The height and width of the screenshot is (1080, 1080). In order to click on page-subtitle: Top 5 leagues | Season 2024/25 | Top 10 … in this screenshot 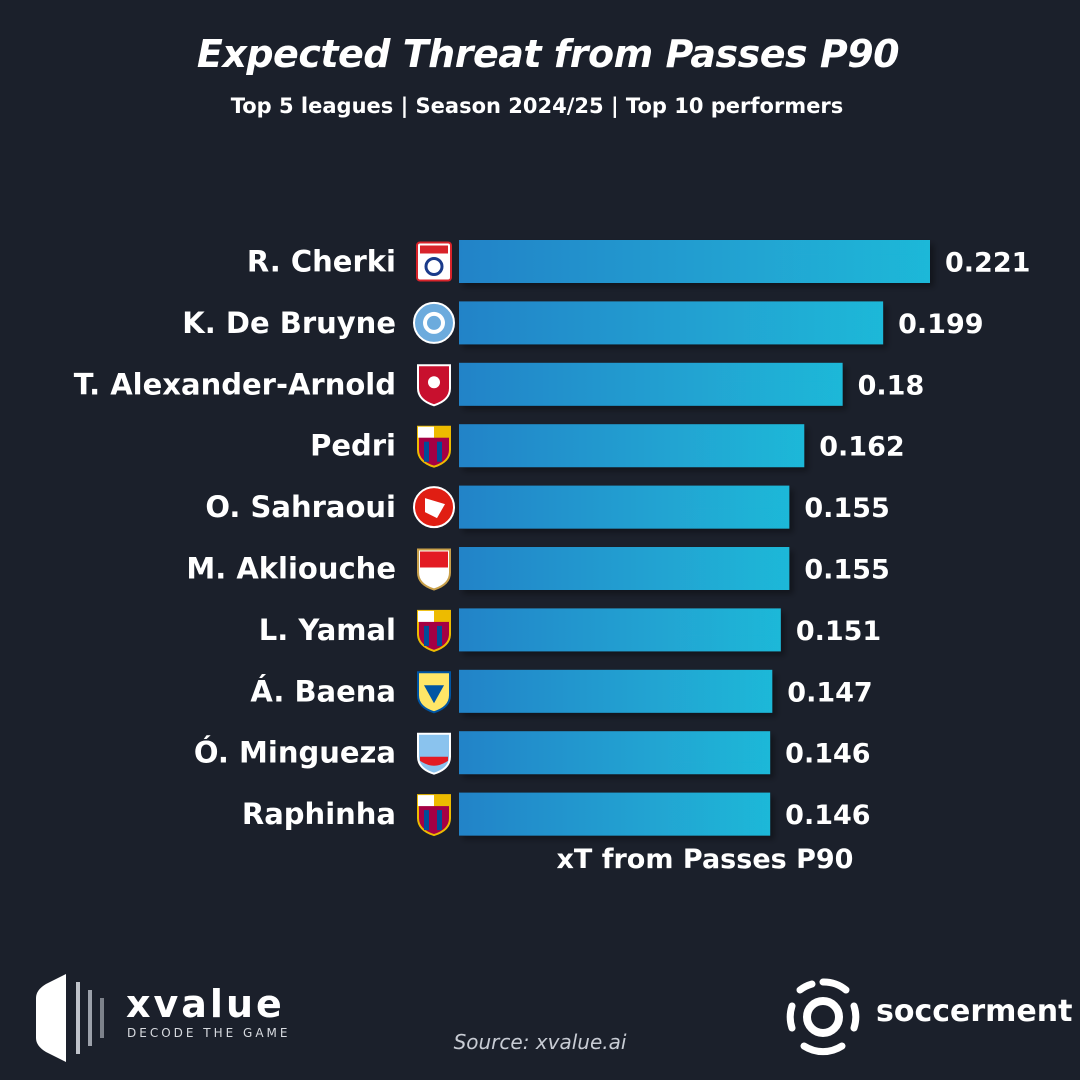, I will do `click(537, 106)`.